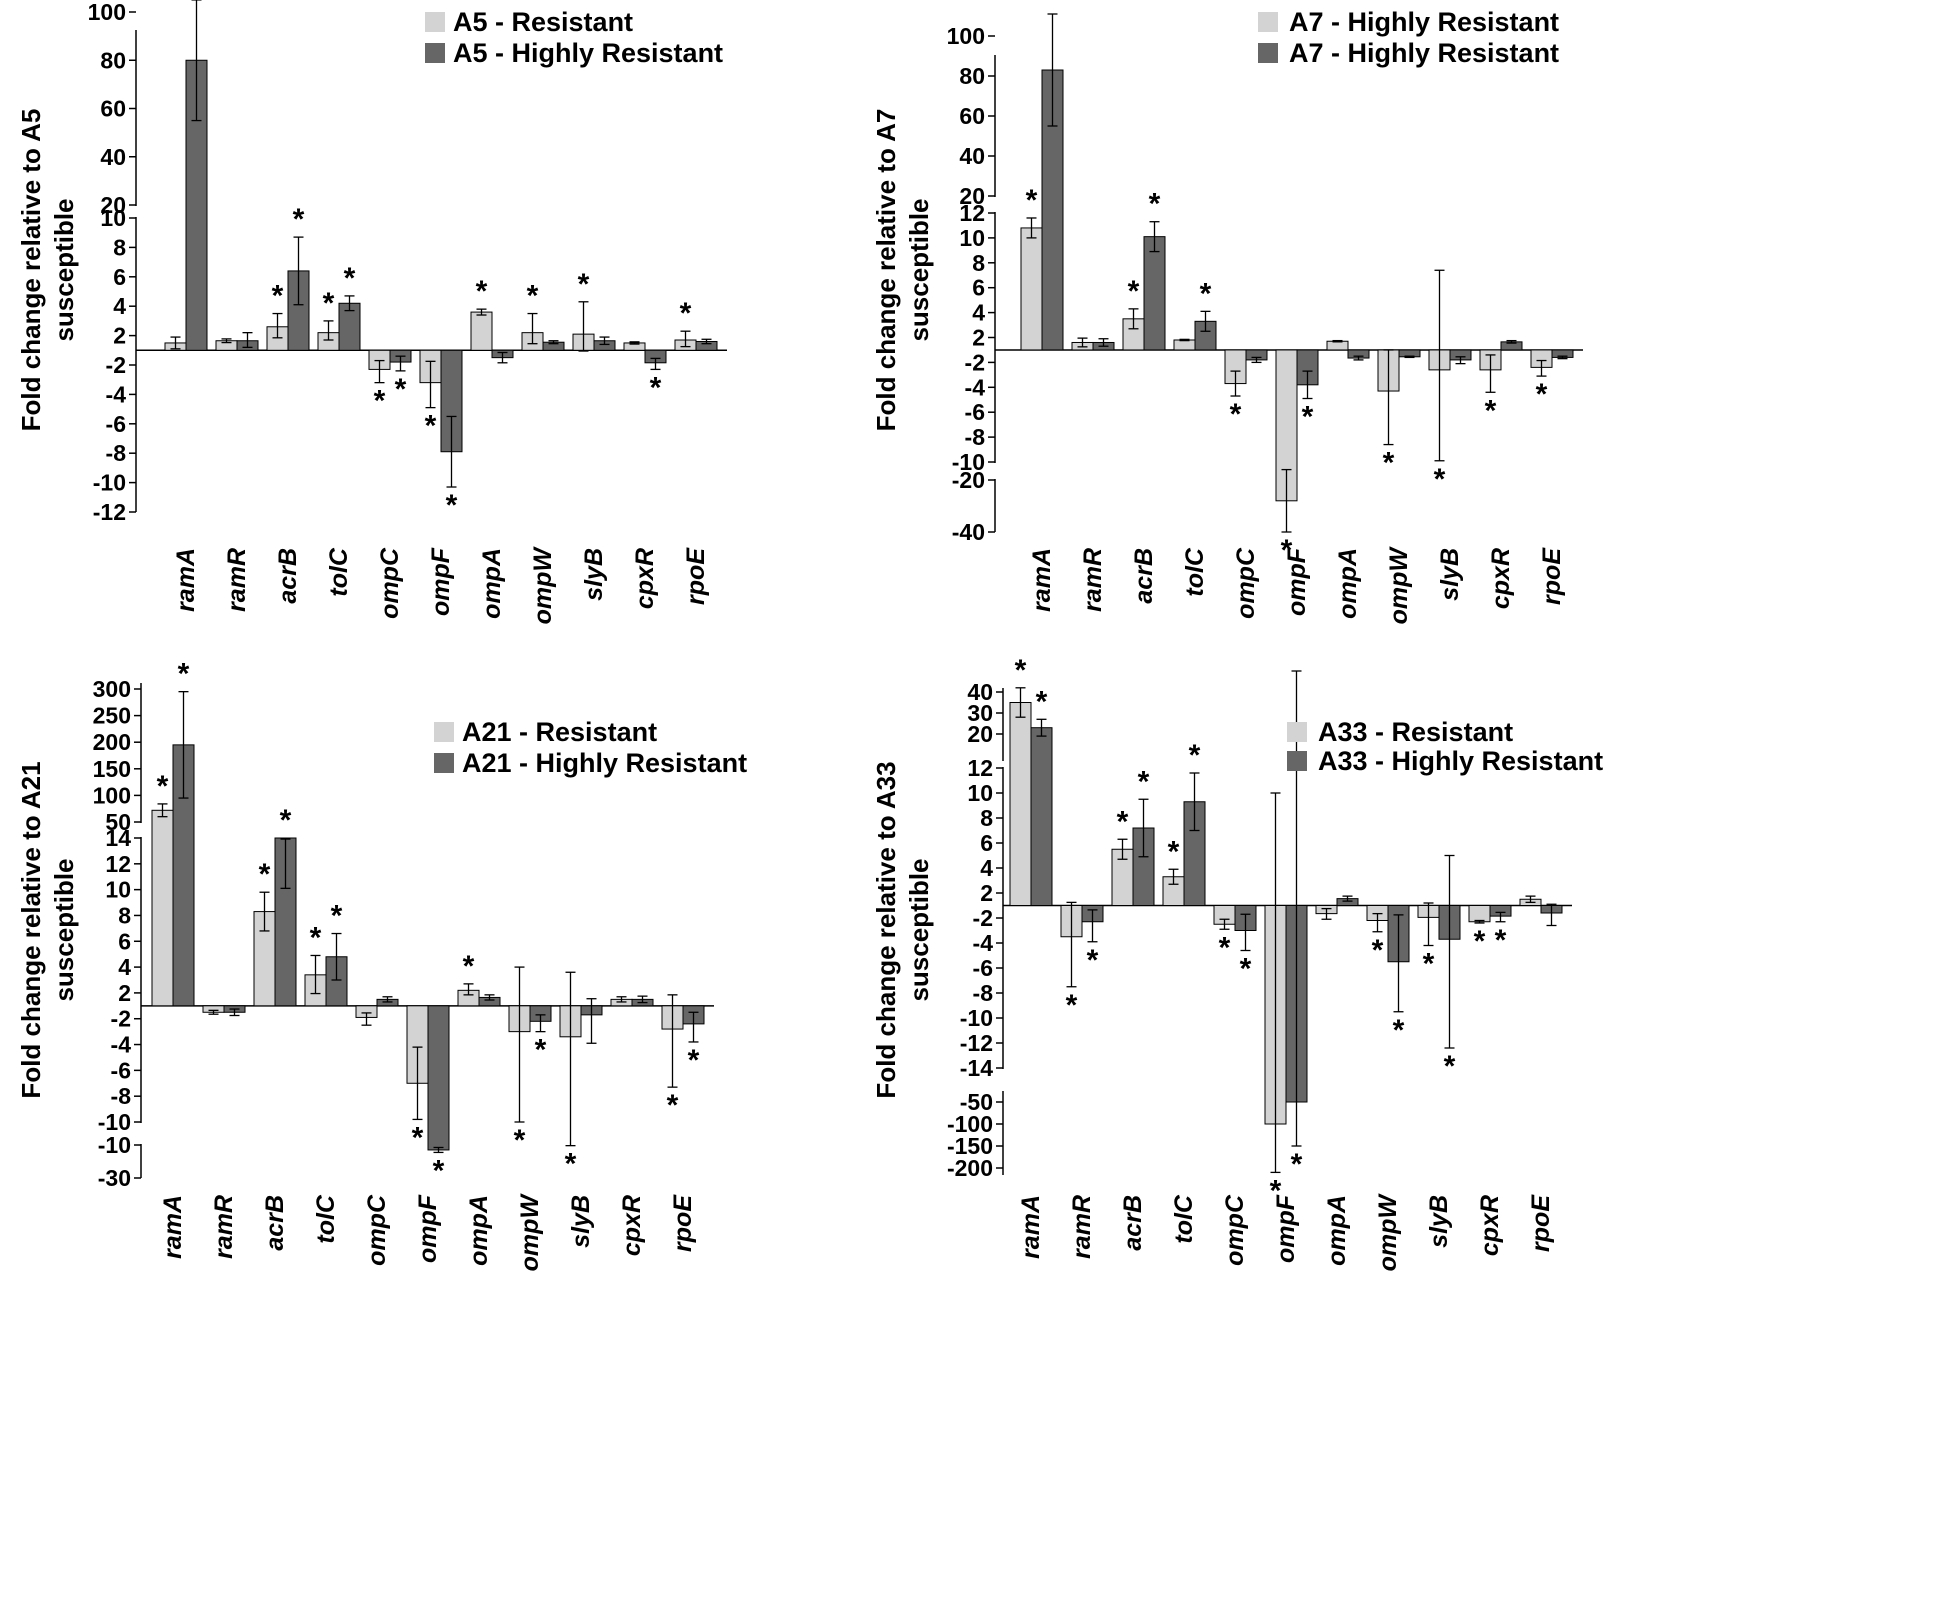 The height and width of the screenshot is (1598, 1957). What do you see at coordinates (116, 365) in the screenshot?
I see `y-tick-label: -2` at bounding box center [116, 365].